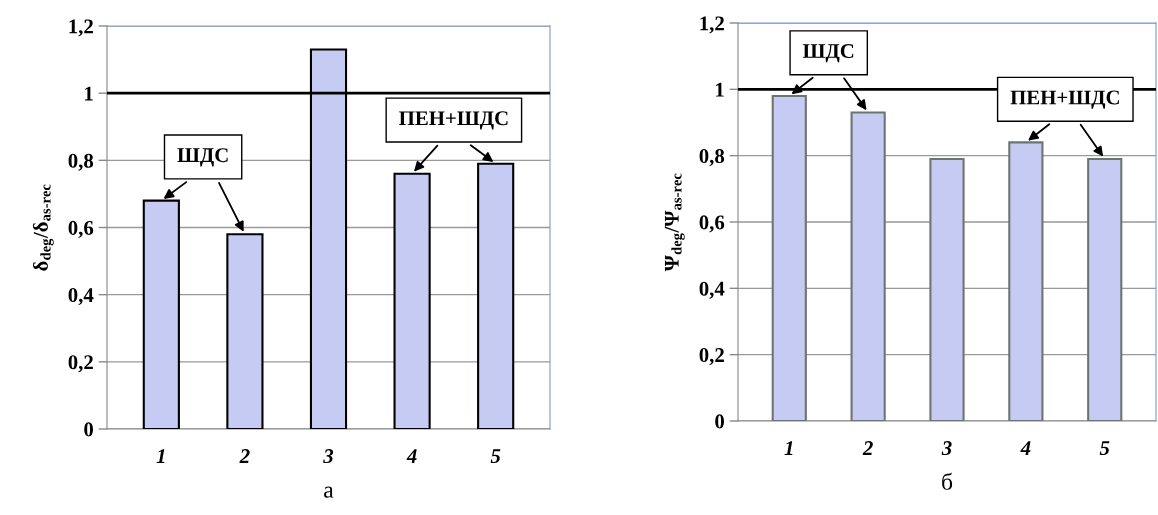 Image resolution: width=1158 pixels, height=515 pixels. What do you see at coordinates (674, 222) in the screenshot?
I see `y-axis-title: Ψ$_{deg}$/Ψ$_{as-rec}$` at bounding box center [674, 222].